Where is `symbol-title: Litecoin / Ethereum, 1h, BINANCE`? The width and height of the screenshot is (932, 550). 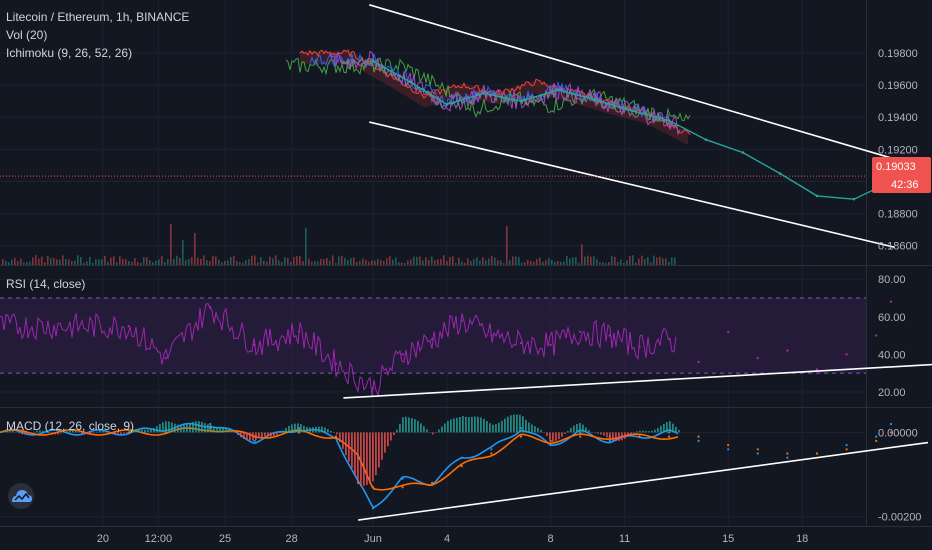
symbol-title: Litecoin / Ethereum, 1h, BINANCE is located at coordinates (97, 17).